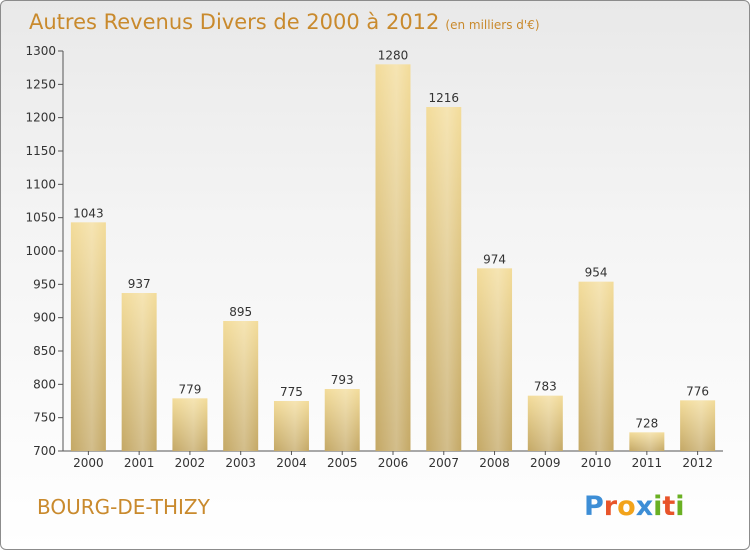  I want to click on data-label: 728, so click(646, 423).